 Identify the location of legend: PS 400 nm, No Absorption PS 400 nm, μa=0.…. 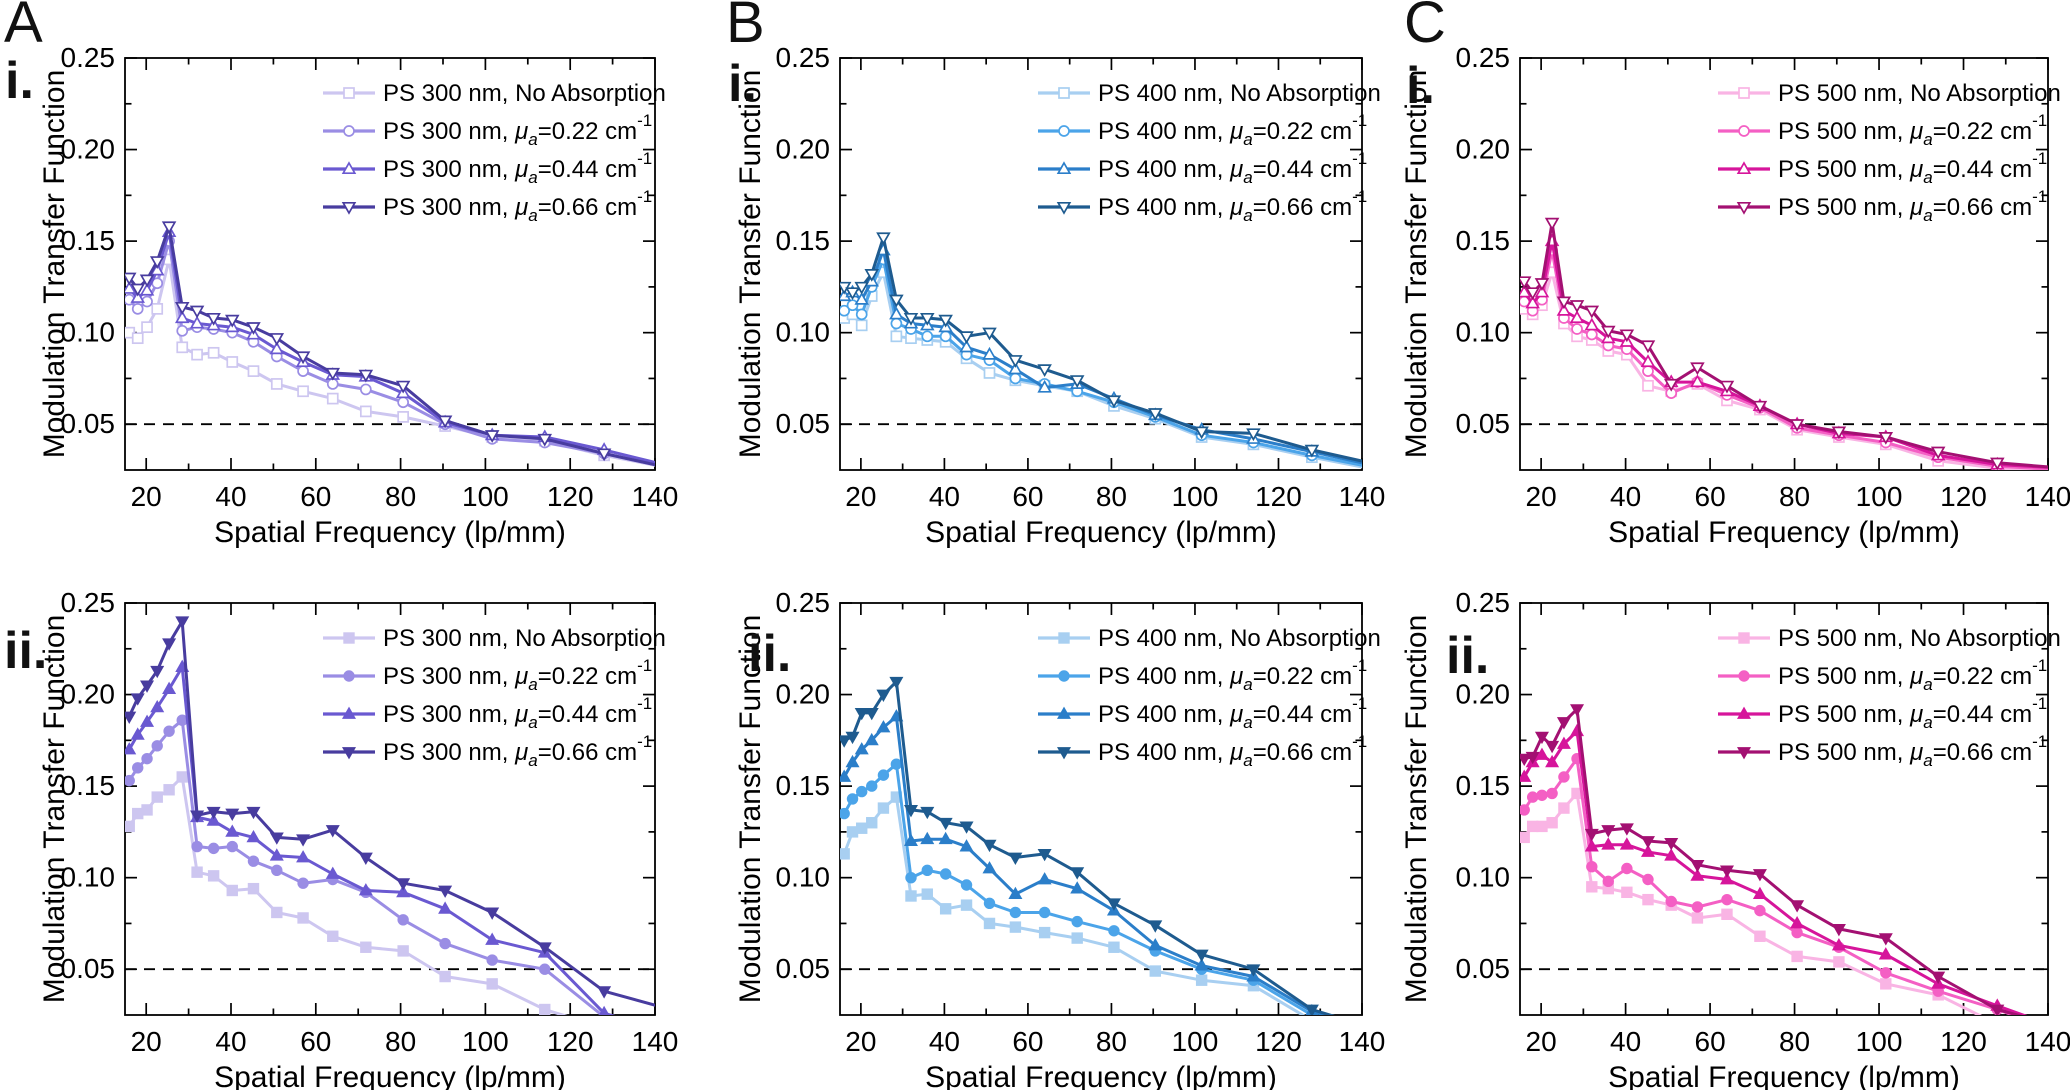
(1209, 697).